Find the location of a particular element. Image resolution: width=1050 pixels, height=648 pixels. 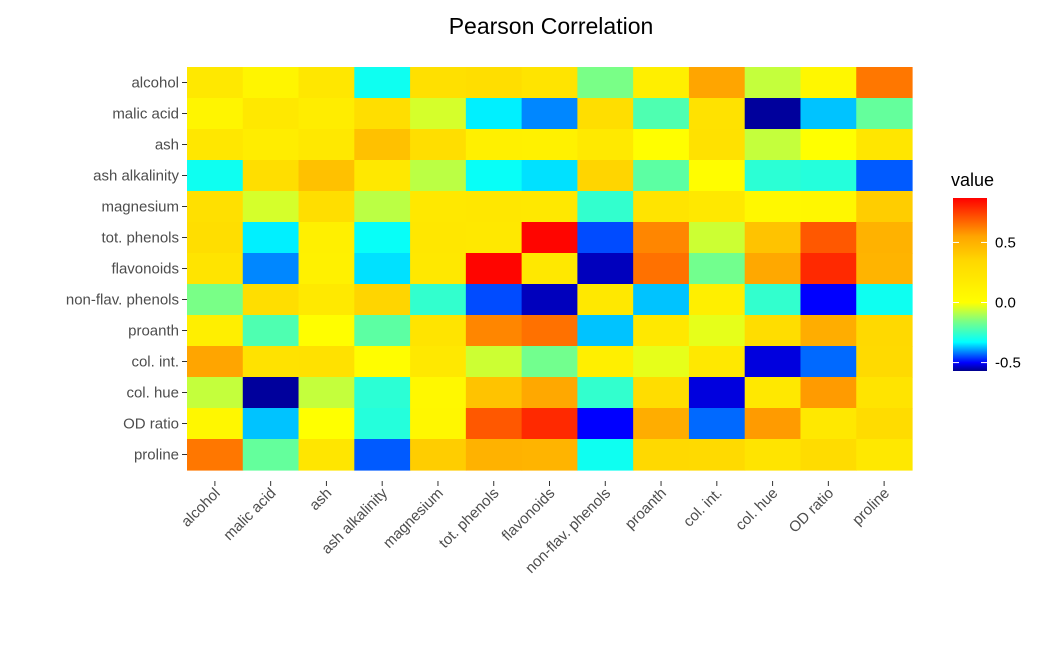

y-tick-label: proanth is located at coordinates (153, 331).